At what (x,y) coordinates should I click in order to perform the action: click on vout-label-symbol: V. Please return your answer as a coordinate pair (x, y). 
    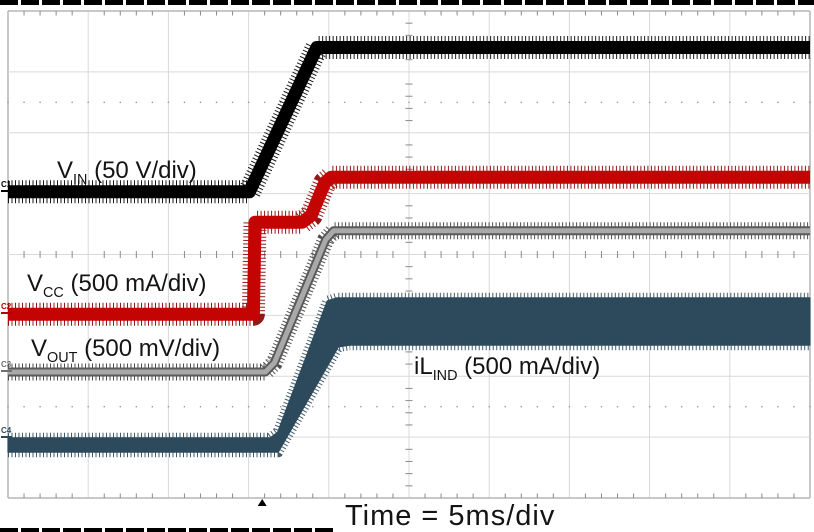
    Looking at the image, I should click on (39, 348).